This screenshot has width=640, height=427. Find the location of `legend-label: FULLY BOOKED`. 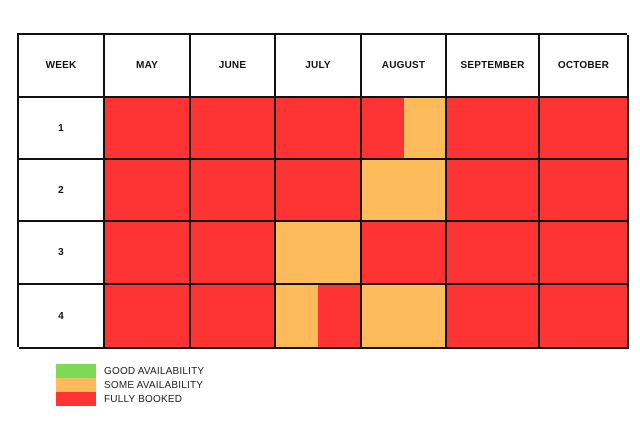

legend-label: FULLY BOOKED is located at coordinates (143, 399).